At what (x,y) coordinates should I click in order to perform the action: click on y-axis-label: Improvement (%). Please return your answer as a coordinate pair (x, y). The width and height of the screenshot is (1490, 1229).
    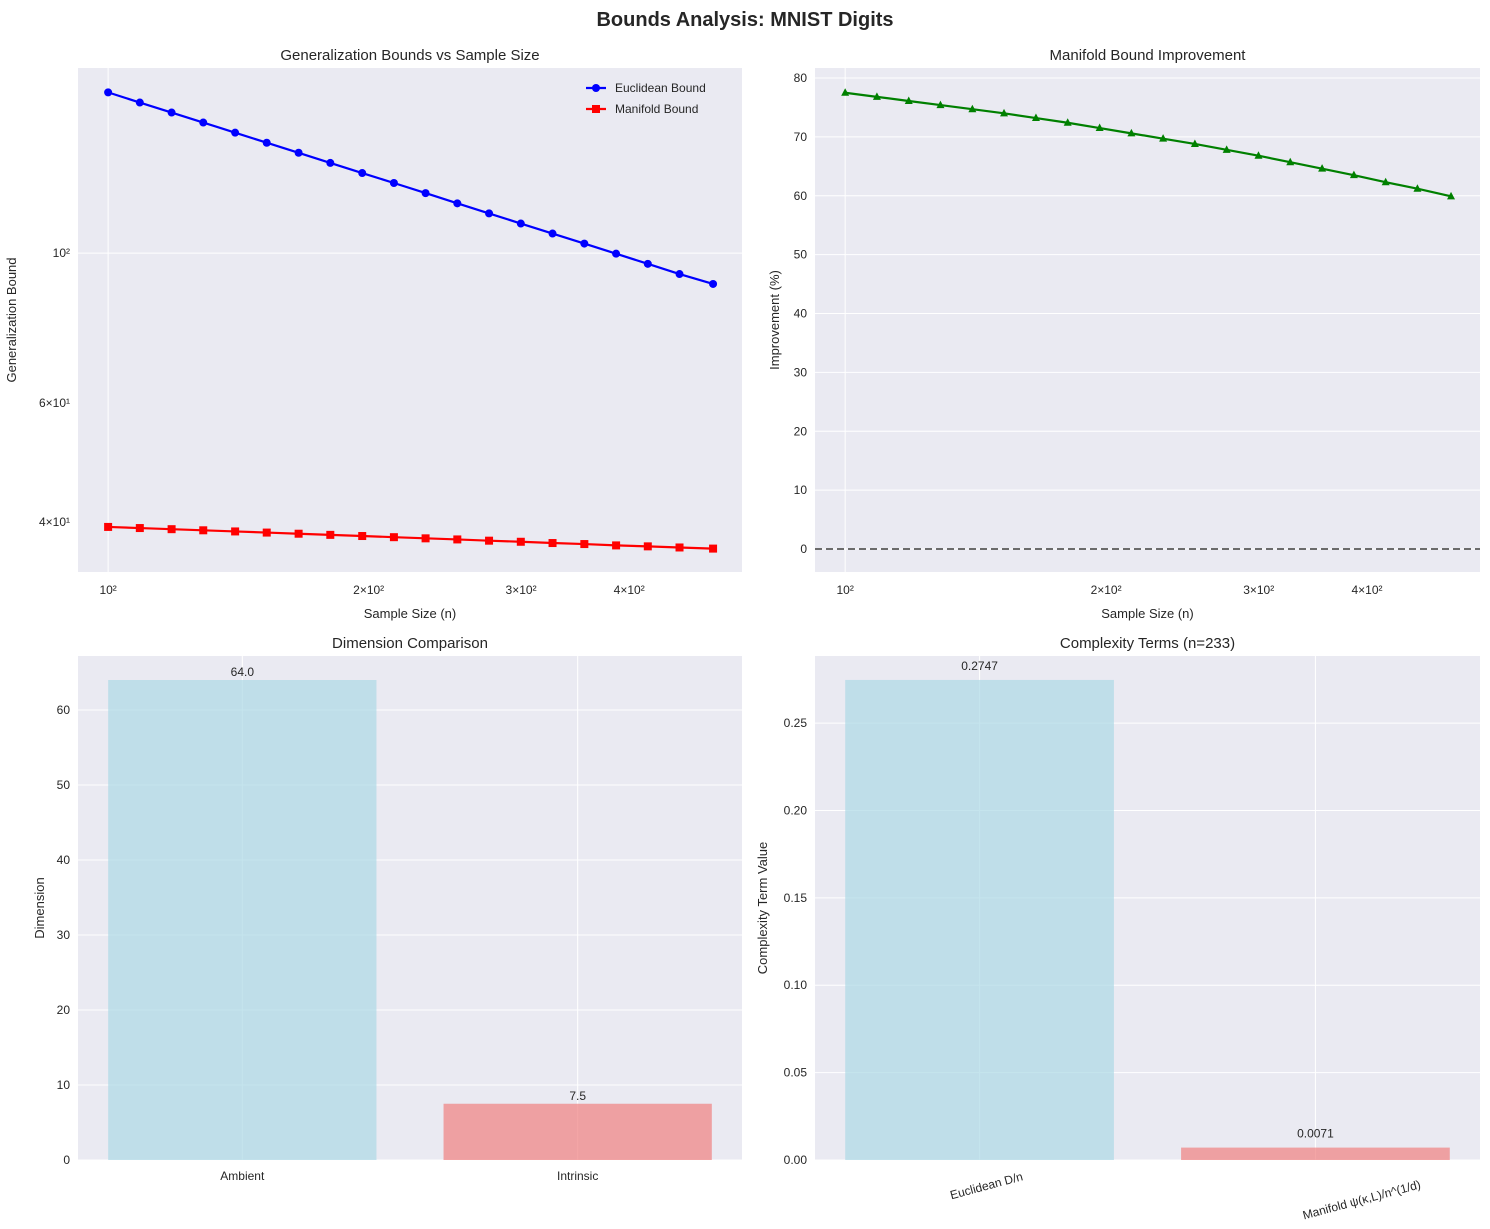
    Looking at the image, I should click on (774, 320).